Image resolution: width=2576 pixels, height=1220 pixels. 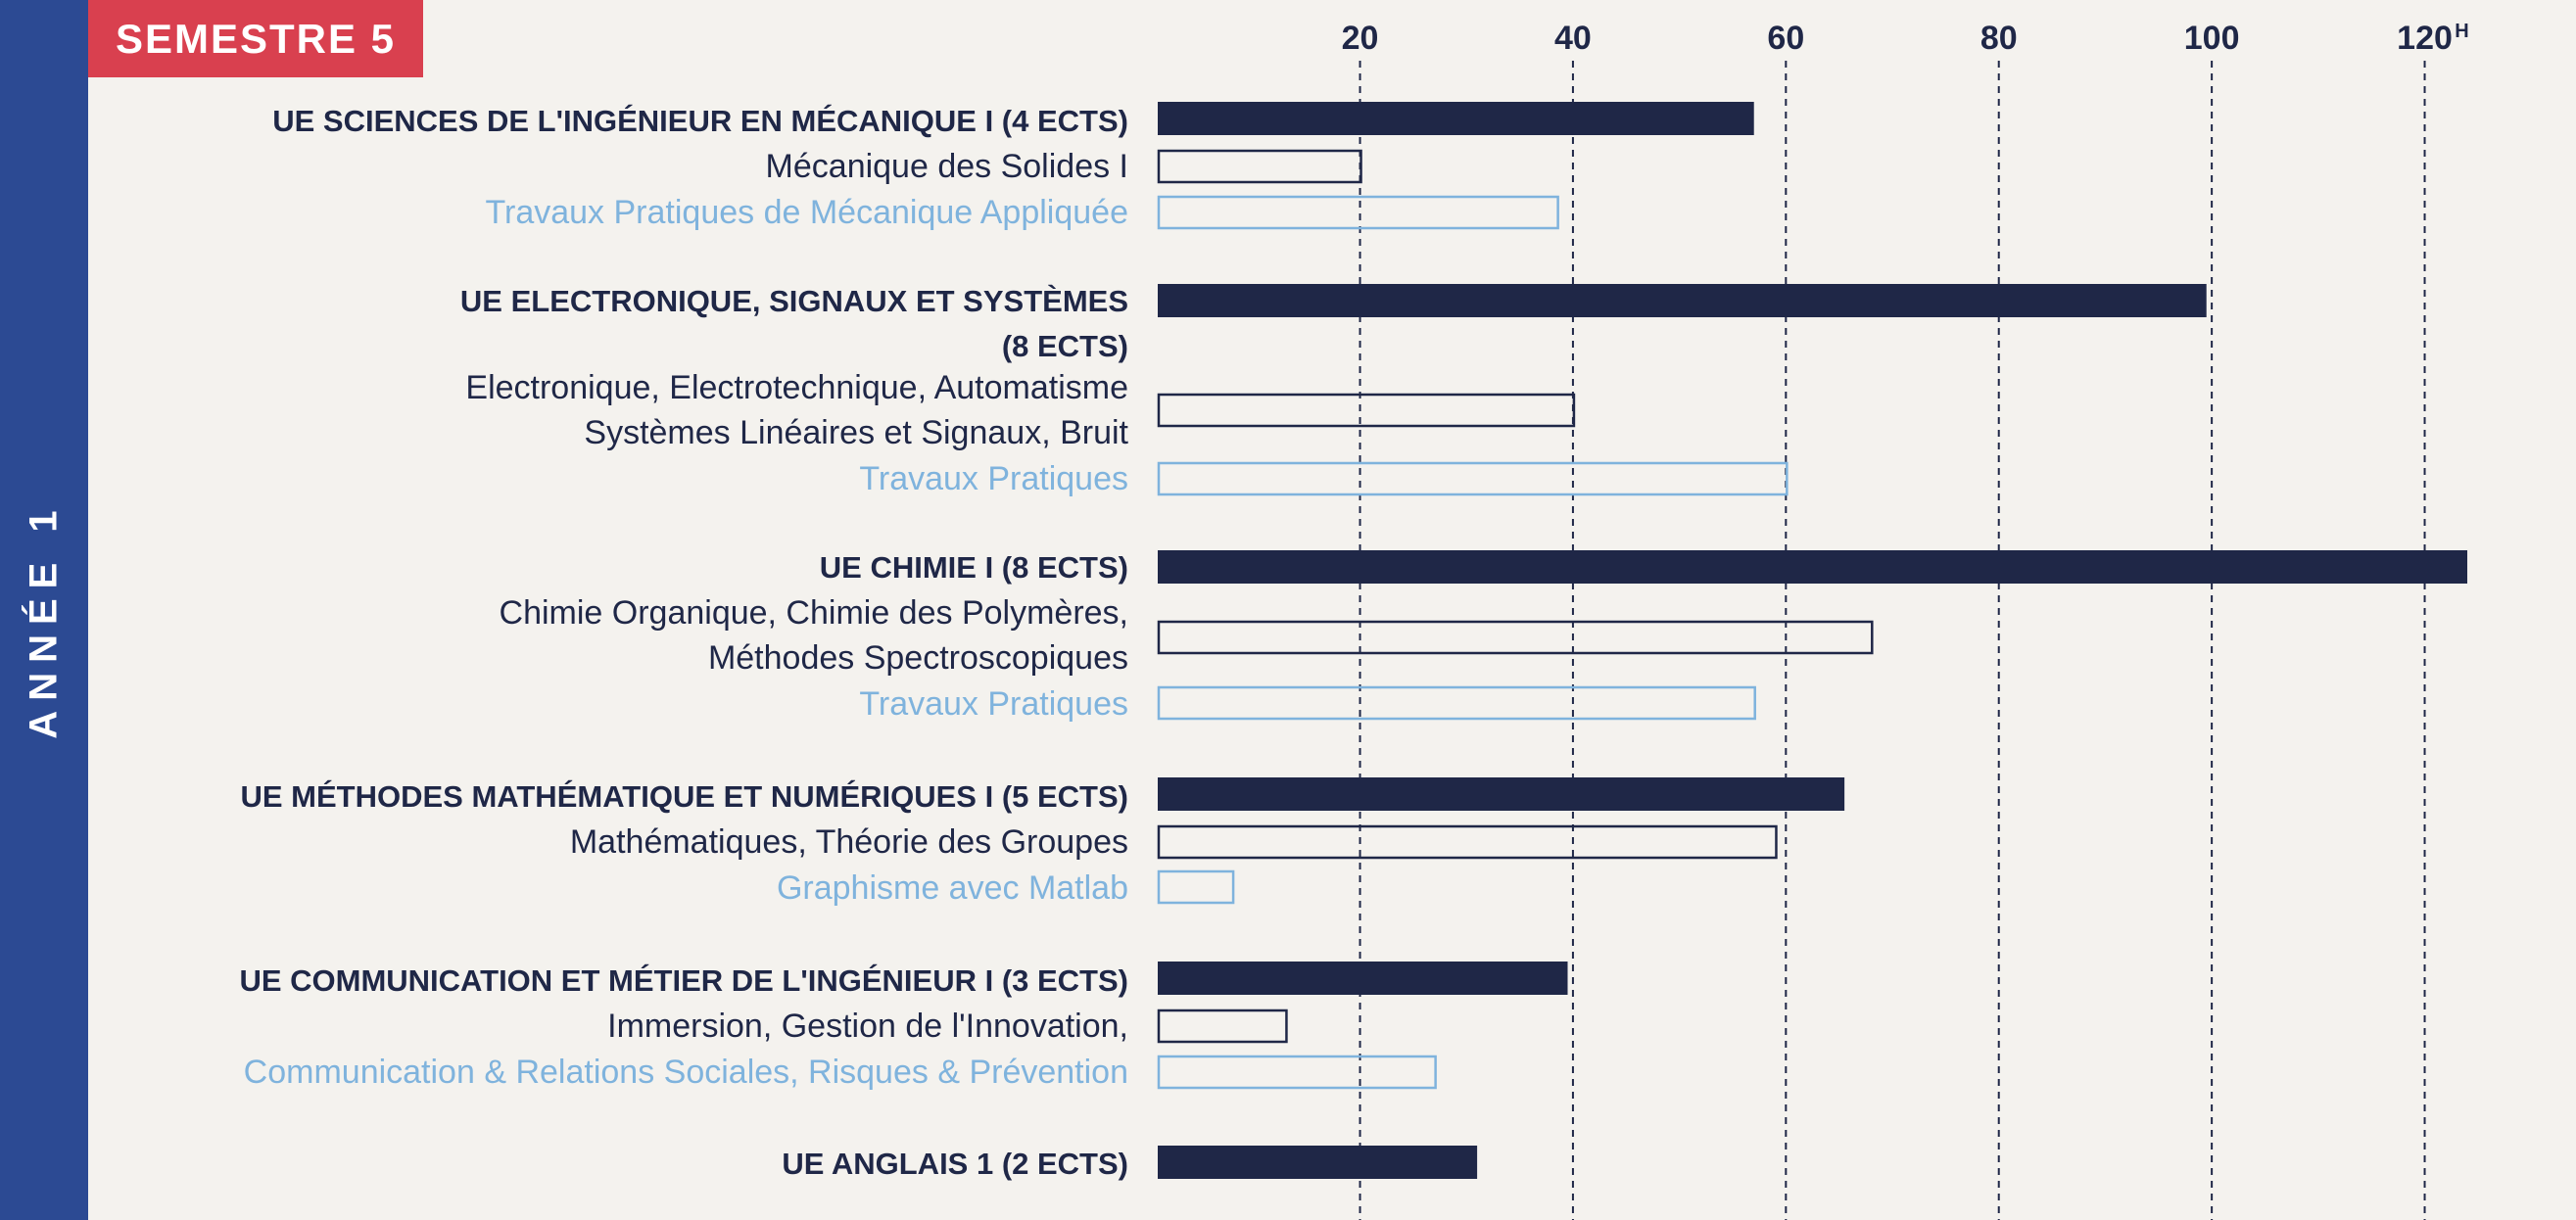 What do you see at coordinates (952, 888) in the screenshot?
I see `tp-label: Graphisme avec Matlab` at bounding box center [952, 888].